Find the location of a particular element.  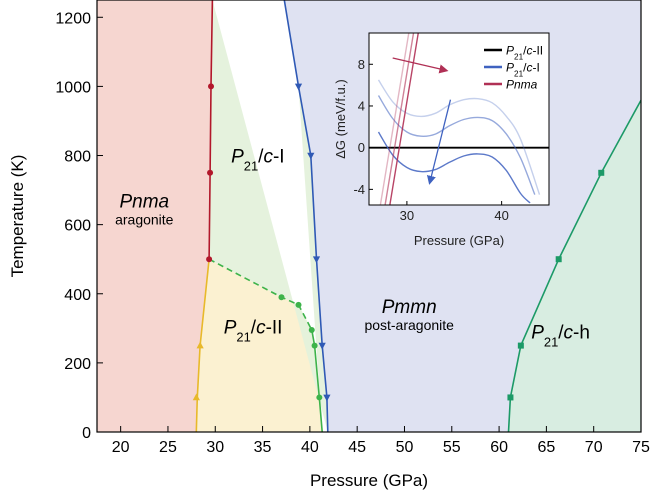

x-tick-label-4: 40 is located at coordinates (310, 447).